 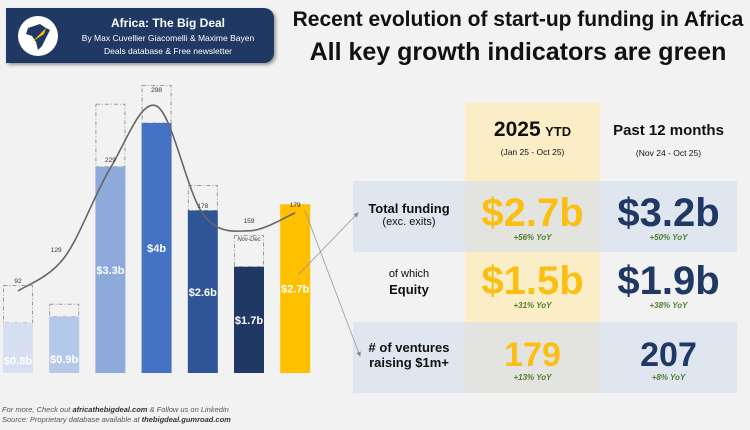 I want to click on value: $3.2b, so click(x=668, y=213).